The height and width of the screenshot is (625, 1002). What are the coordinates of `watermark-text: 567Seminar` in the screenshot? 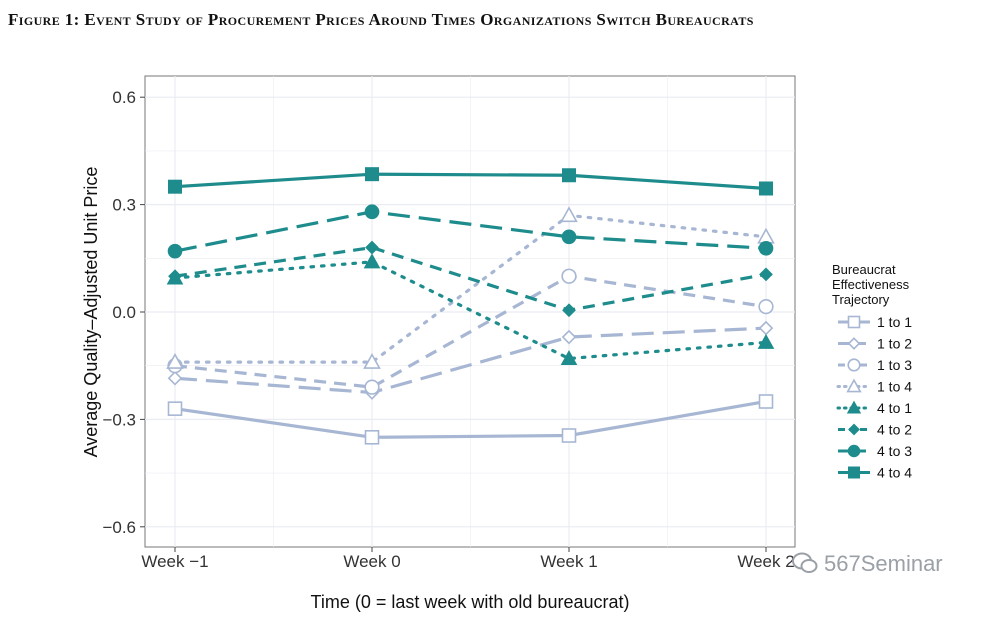 It's located at (883, 563).